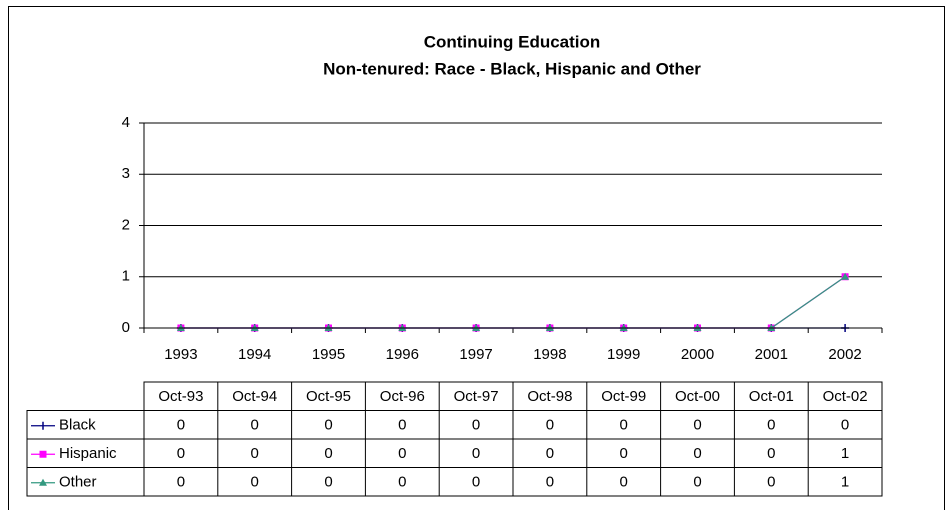  Describe the element at coordinates (126, 122) in the screenshot. I see `y-tick-label: 4` at that location.